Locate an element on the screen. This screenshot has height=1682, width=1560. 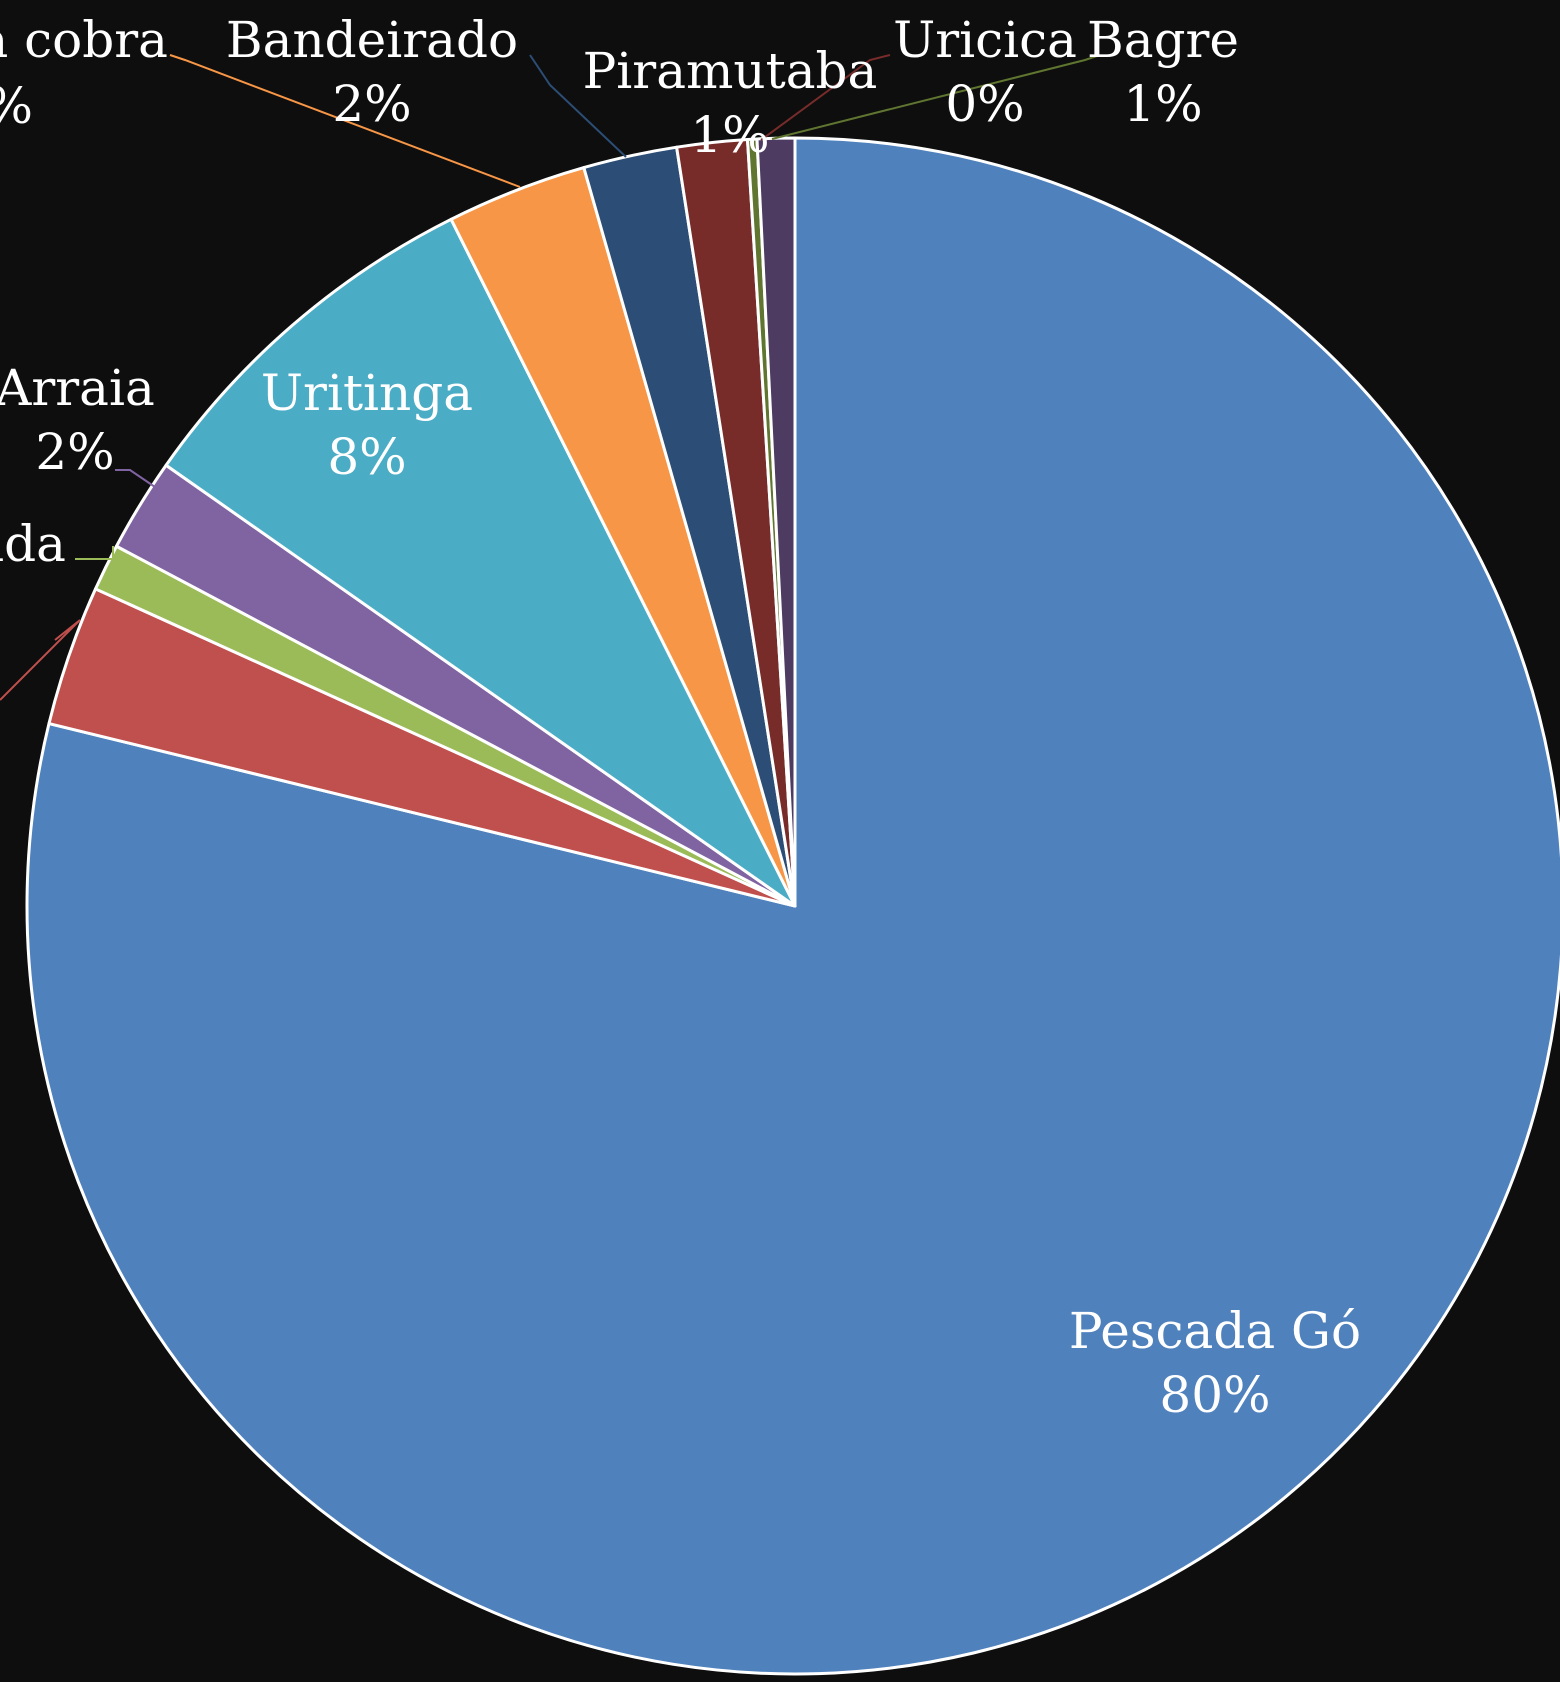
cropped-label-0: a cobra is located at coordinates (84, 40).